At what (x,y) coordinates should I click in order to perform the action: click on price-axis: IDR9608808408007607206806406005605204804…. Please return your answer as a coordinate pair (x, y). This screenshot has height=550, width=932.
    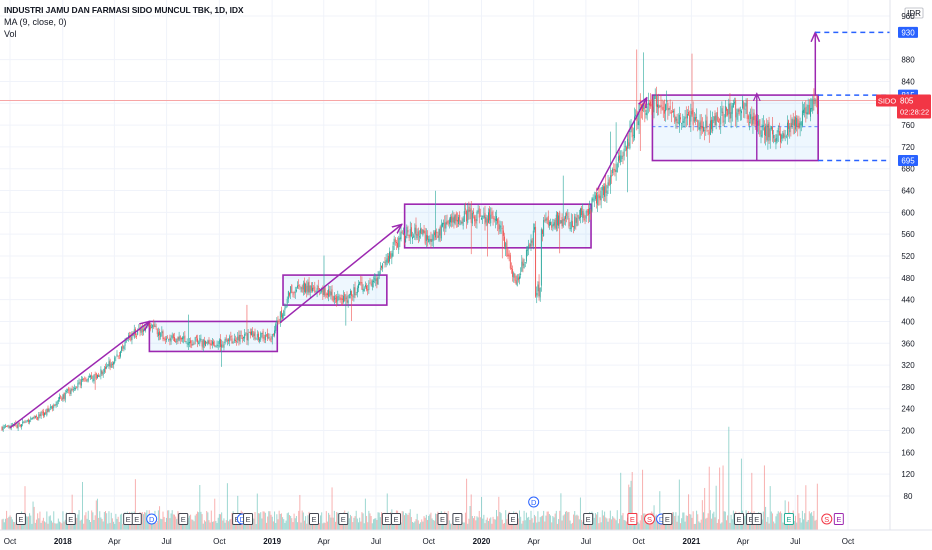
    Looking at the image, I should click on (904, 275).